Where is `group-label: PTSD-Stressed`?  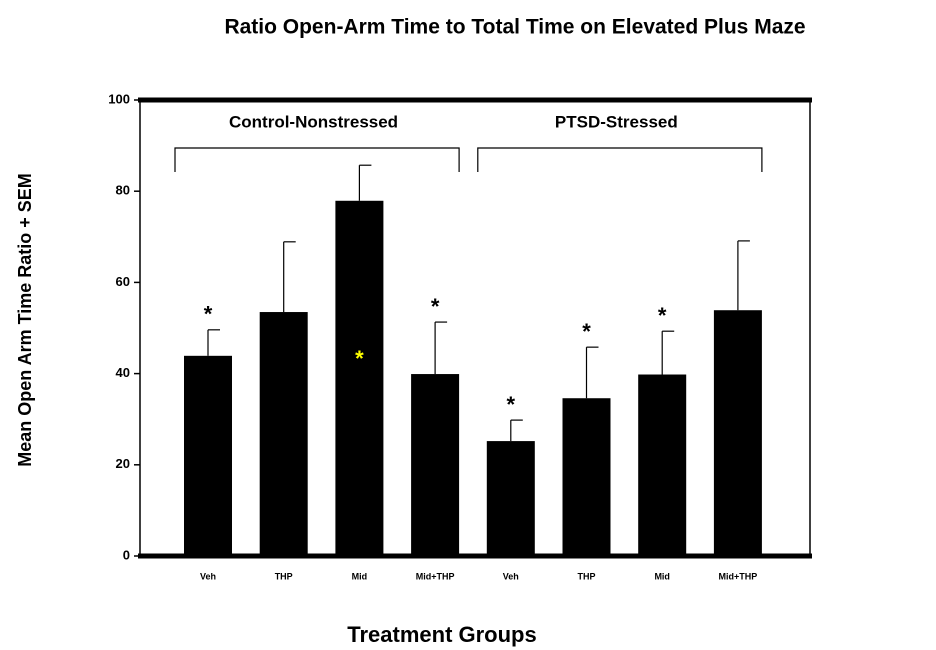 group-label: PTSD-Stressed is located at coordinates (616, 121).